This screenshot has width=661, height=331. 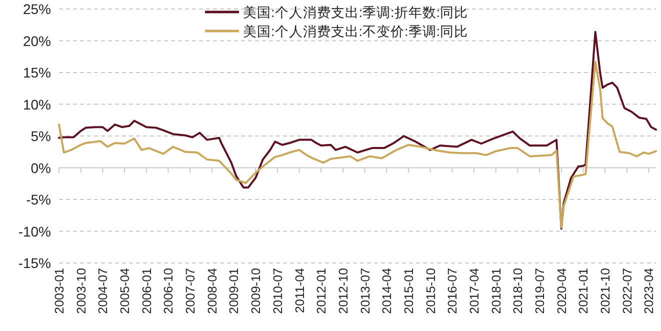 I want to click on x-tick-label: 2021-01, so click(x=583, y=291).